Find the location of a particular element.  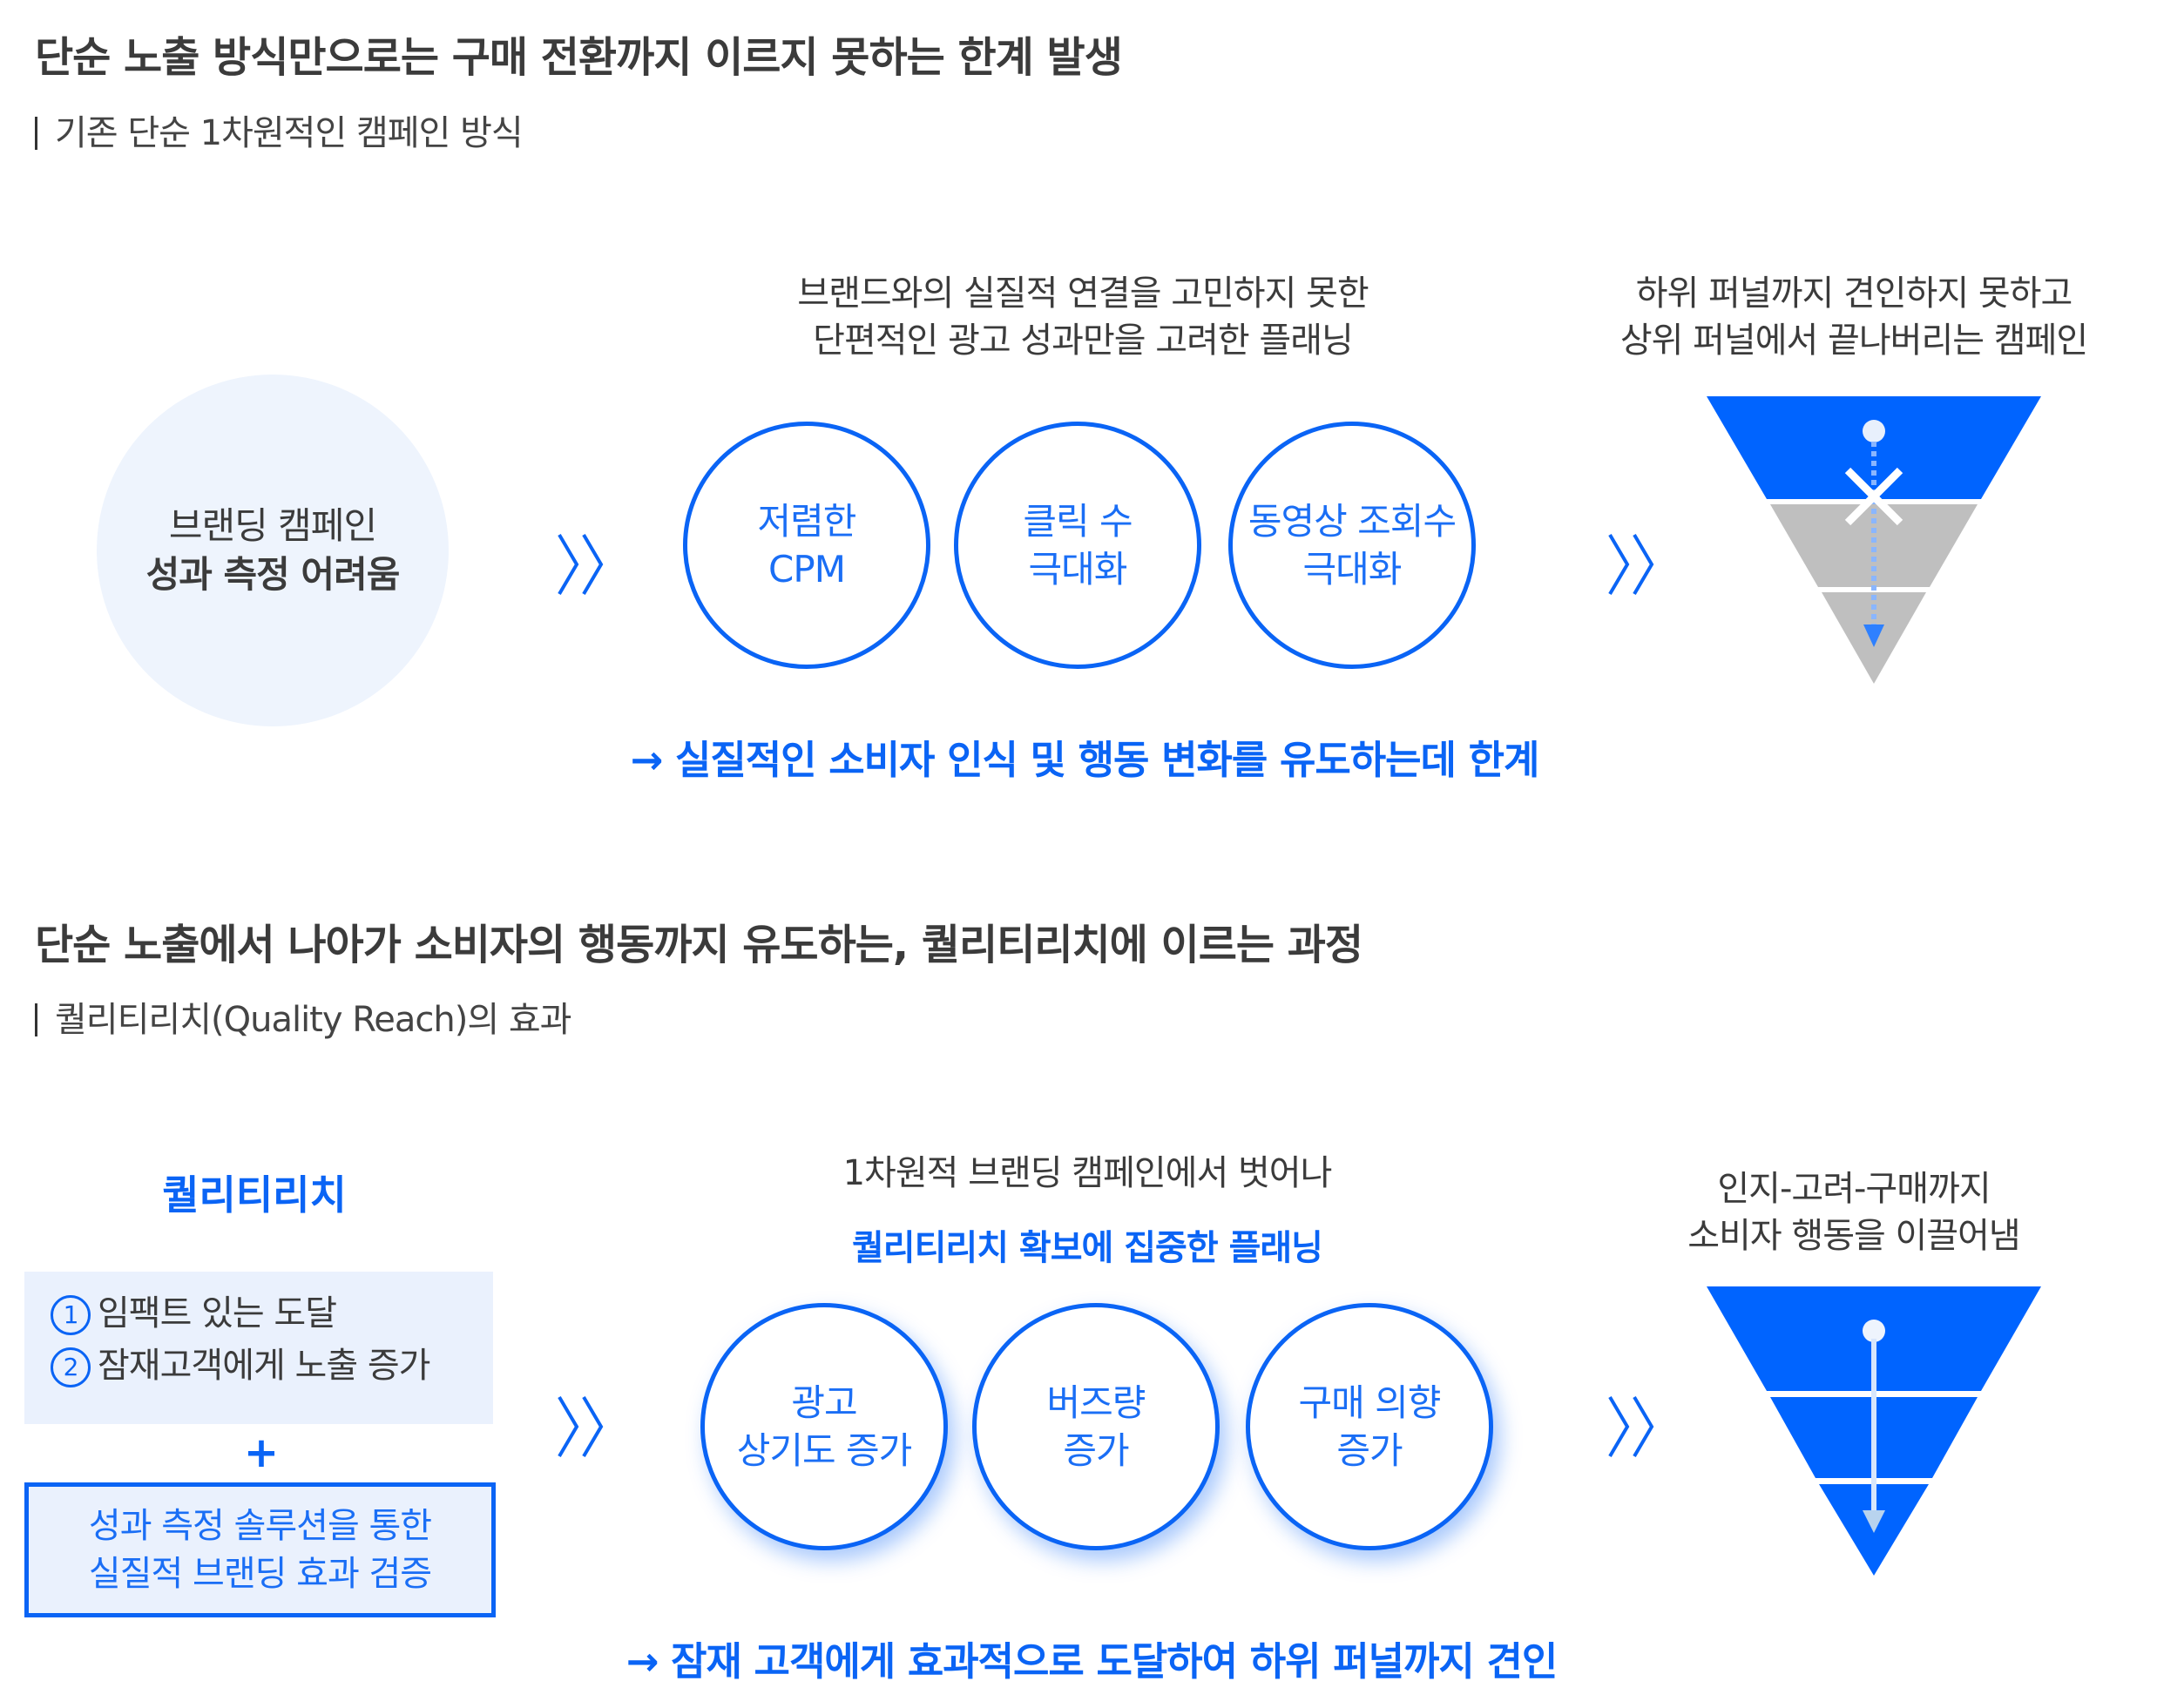

circle-text: 구매 의향 is located at coordinates (1370, 1402).